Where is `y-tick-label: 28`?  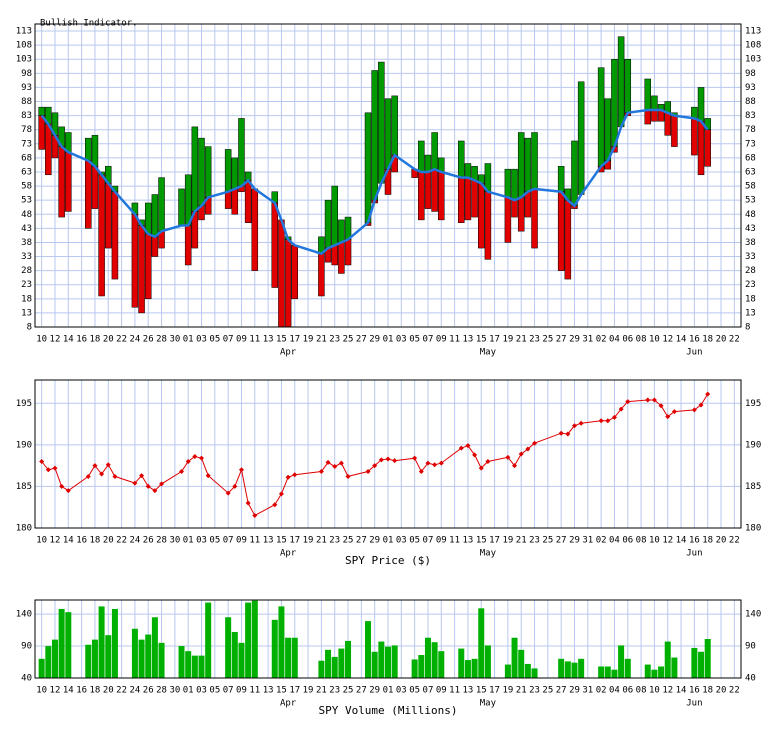 y-tick-label: 28 is located at coordinates (26, 271).